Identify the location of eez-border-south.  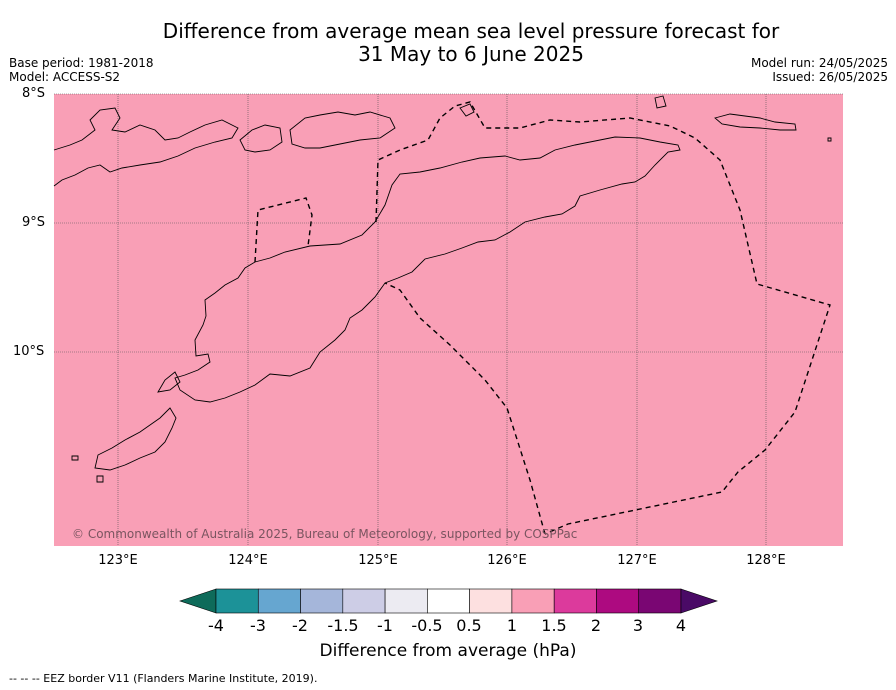
(465, 408).